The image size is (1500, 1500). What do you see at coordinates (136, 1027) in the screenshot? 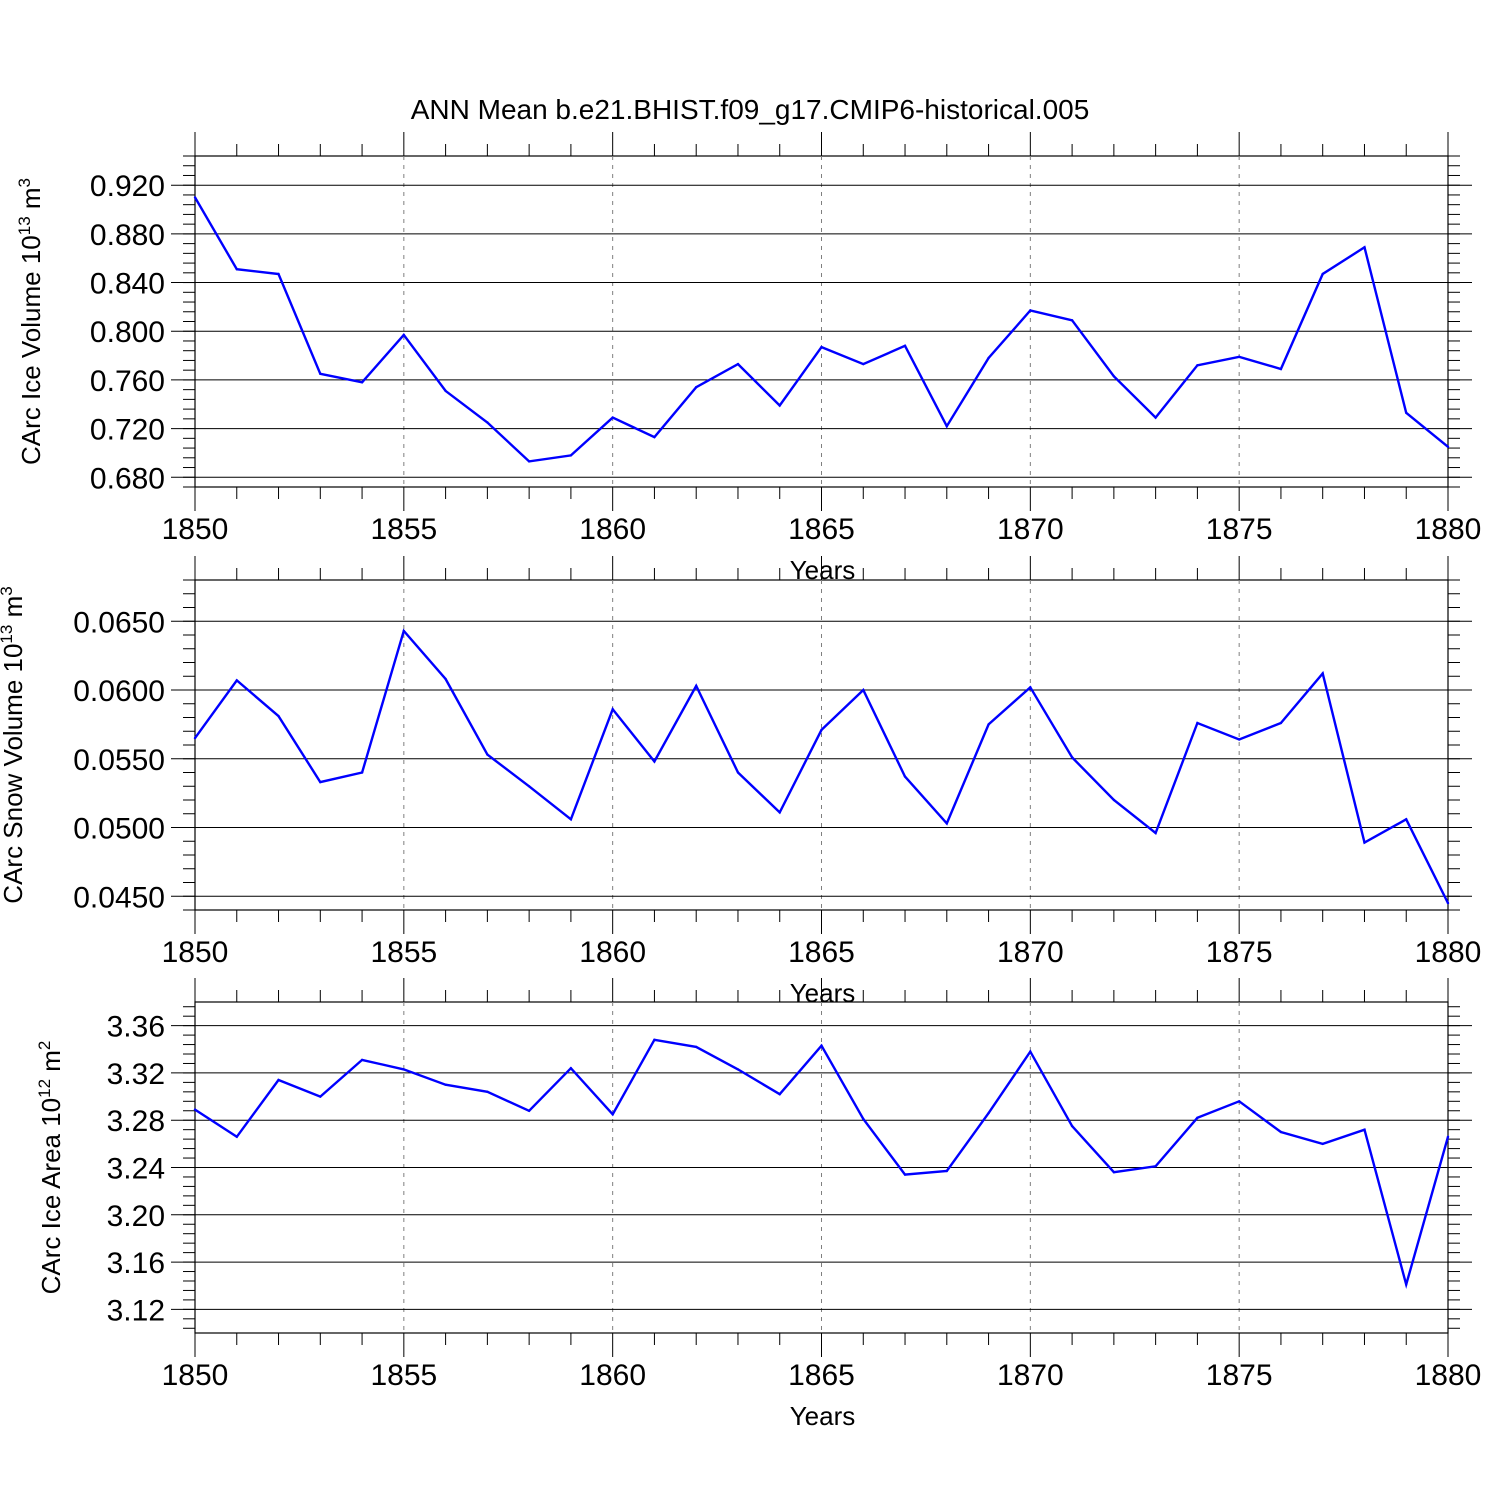
I see `y-tick-label: 3.36` at bounding box center [136, 1027].